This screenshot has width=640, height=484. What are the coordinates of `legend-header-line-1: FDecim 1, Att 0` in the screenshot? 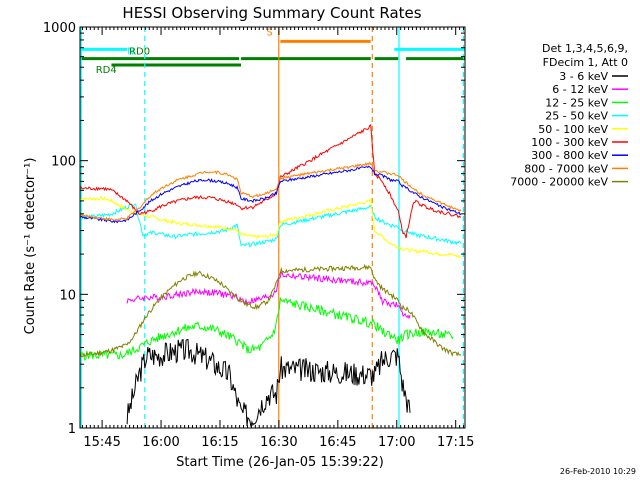 It's located at (585, 62).